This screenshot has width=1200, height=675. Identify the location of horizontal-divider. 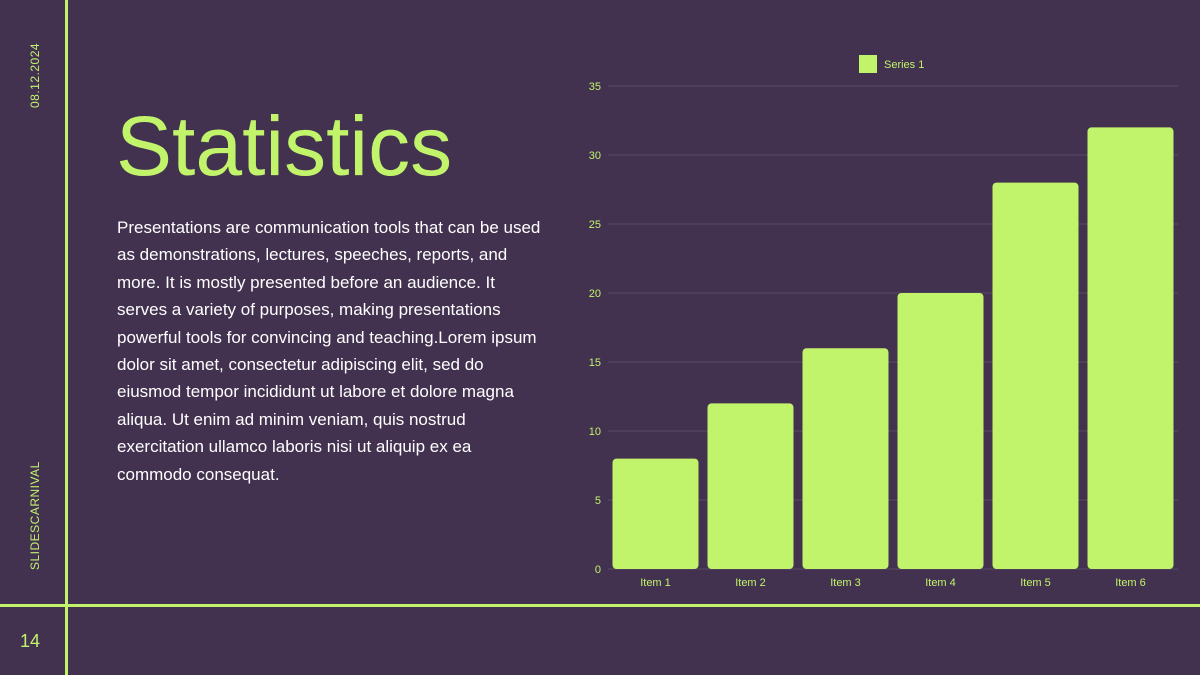
(600, 605).